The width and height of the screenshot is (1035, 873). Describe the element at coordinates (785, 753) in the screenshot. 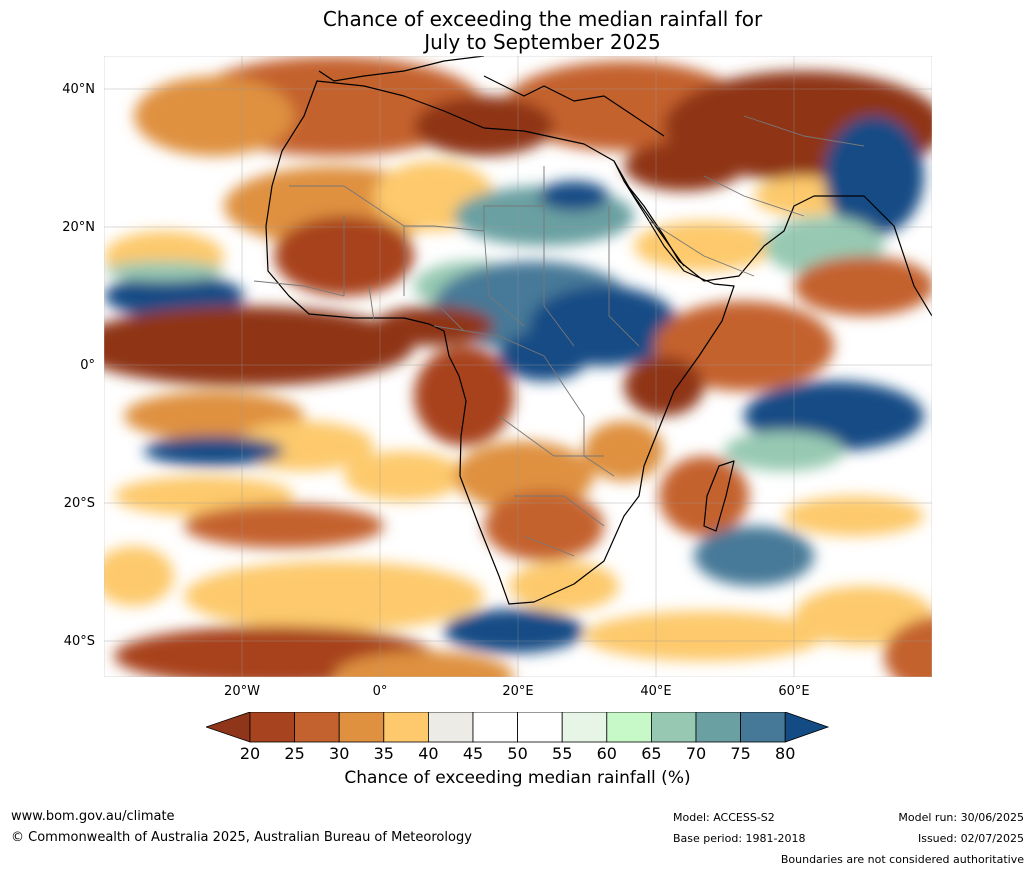

I see `colorbar-tick: 80` at that location.